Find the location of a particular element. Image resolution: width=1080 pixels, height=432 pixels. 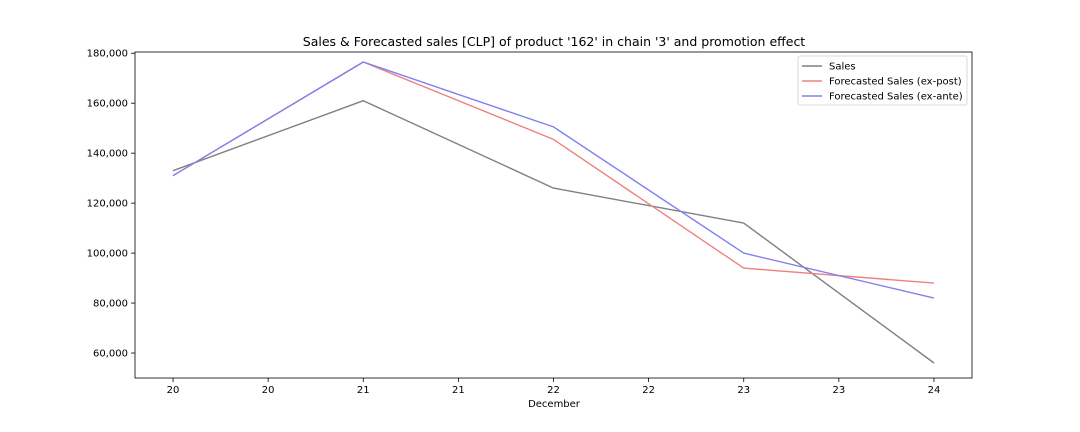

y-tick-label: 180,000 is located at coordinates (107, 54).